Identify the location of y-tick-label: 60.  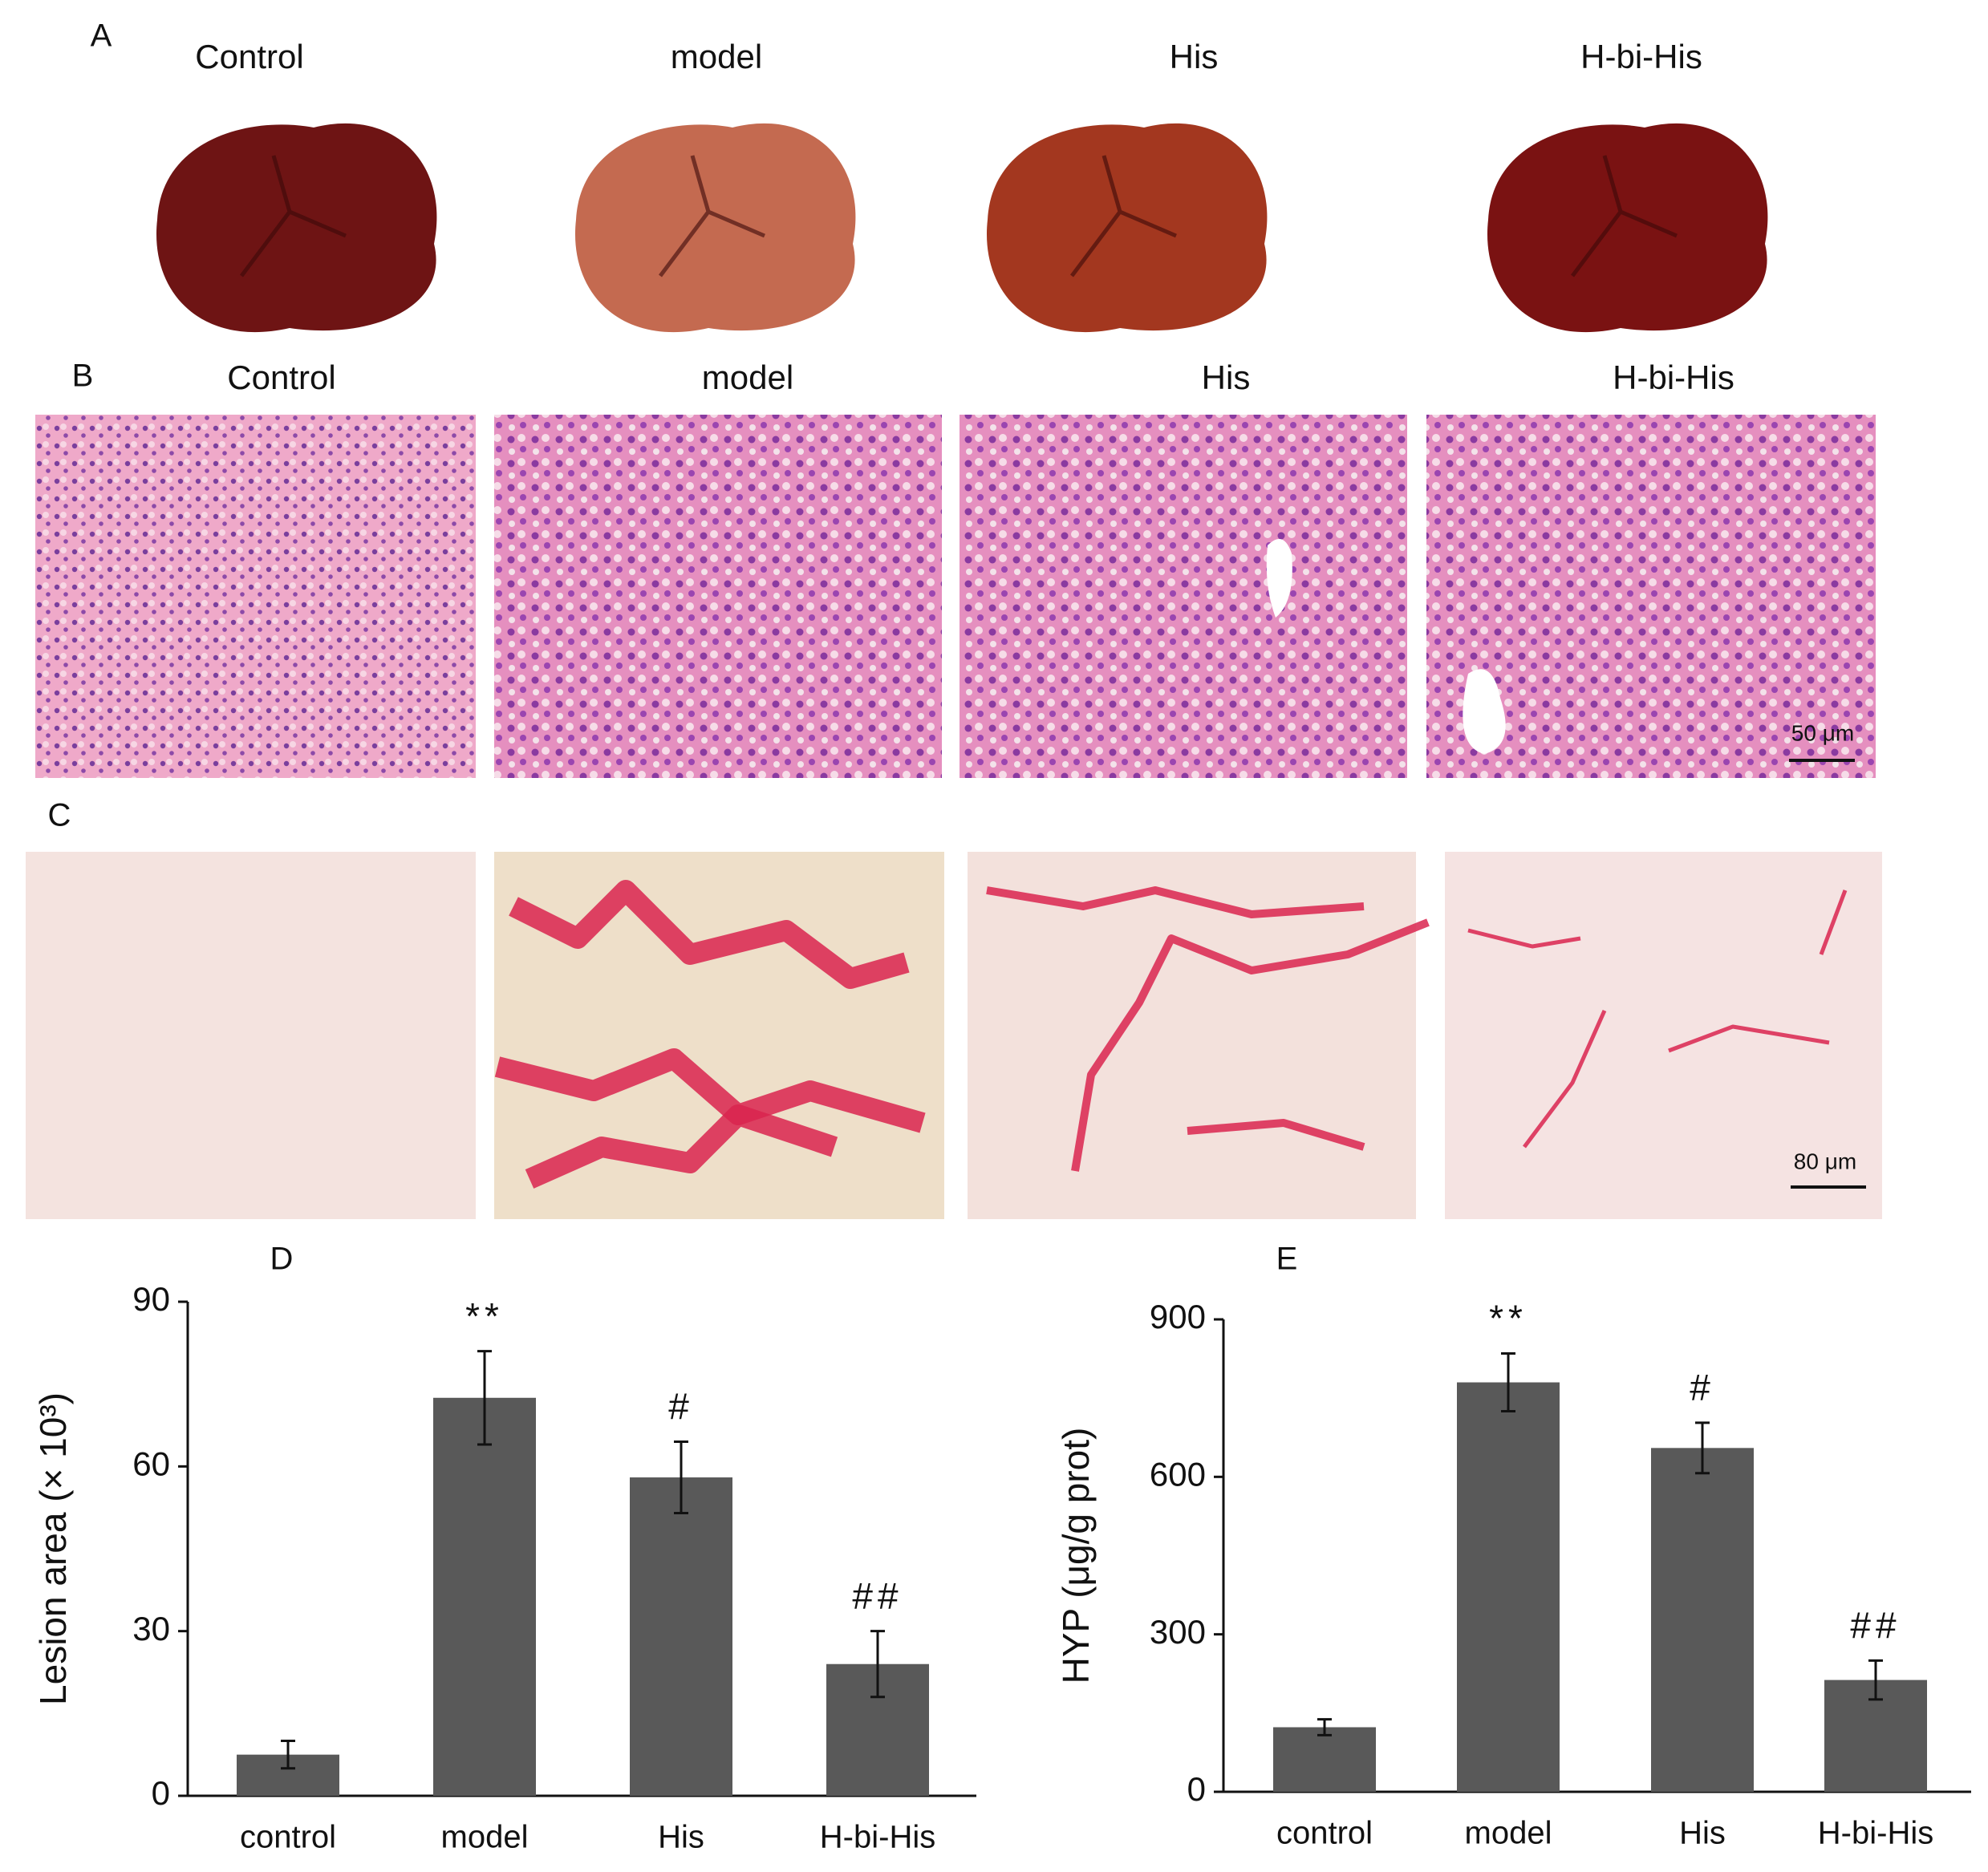
(151, 1464).